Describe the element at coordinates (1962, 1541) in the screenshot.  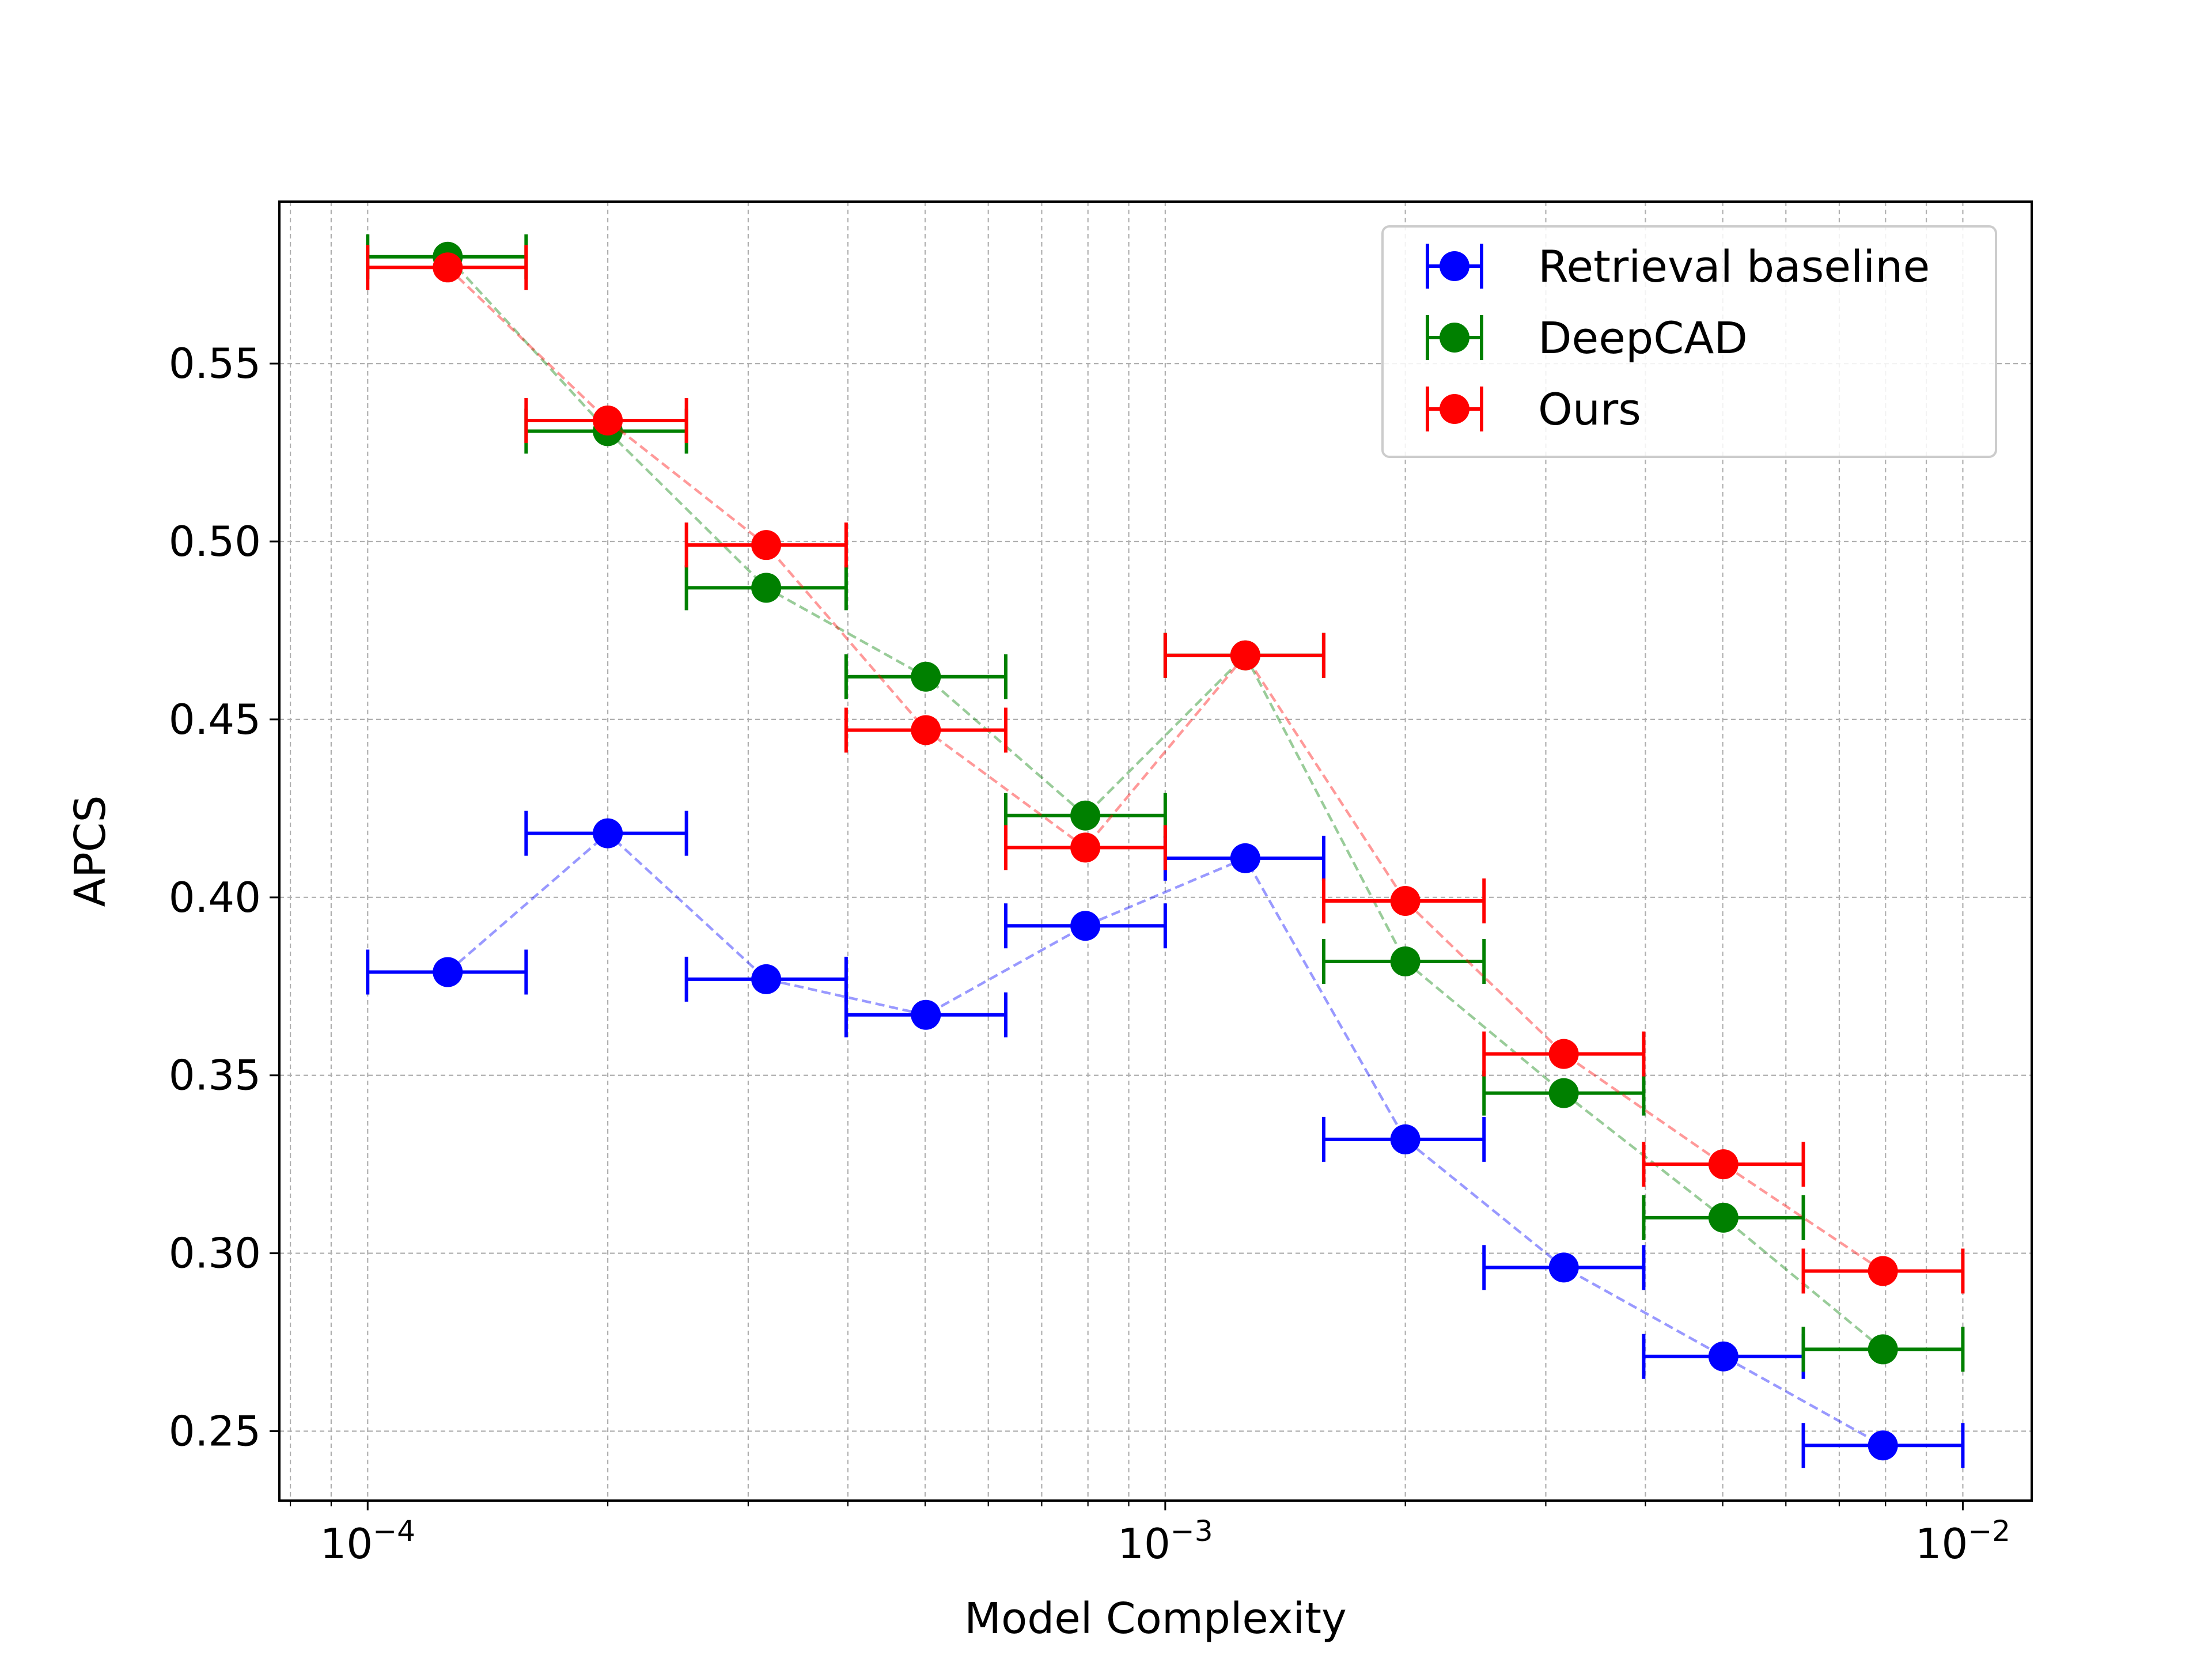
I see `x-tick-label: 10⁻²` at that location.